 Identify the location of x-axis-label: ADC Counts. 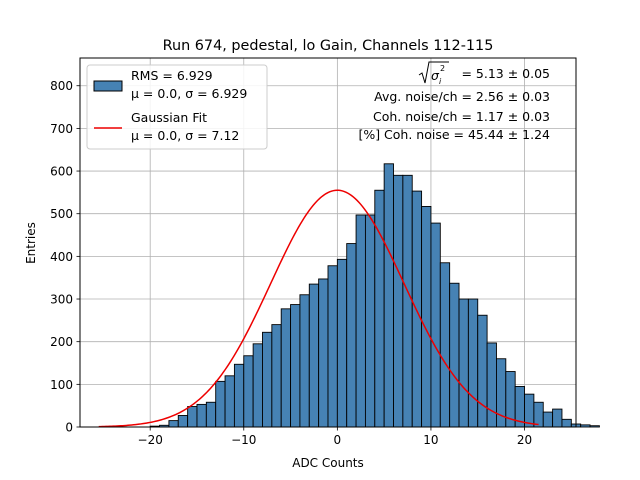
(328, 463).